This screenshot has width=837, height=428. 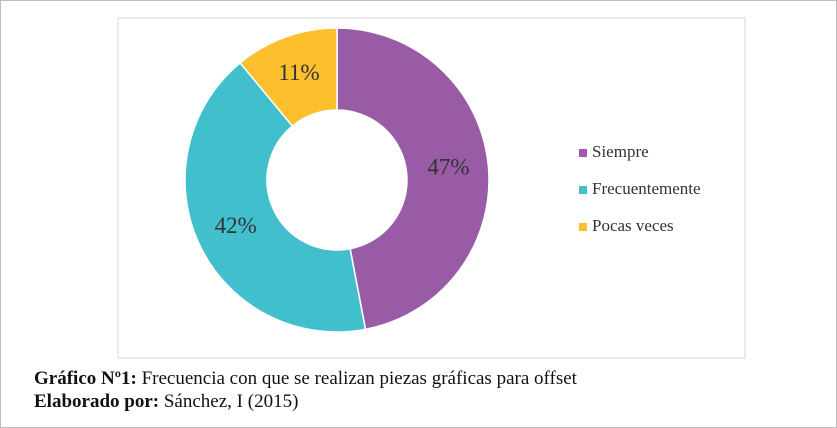 What do you see at coordinates (620, 151) in the screenshot?
I see `legend-label: Siempre` at bounding box center [620, 151].